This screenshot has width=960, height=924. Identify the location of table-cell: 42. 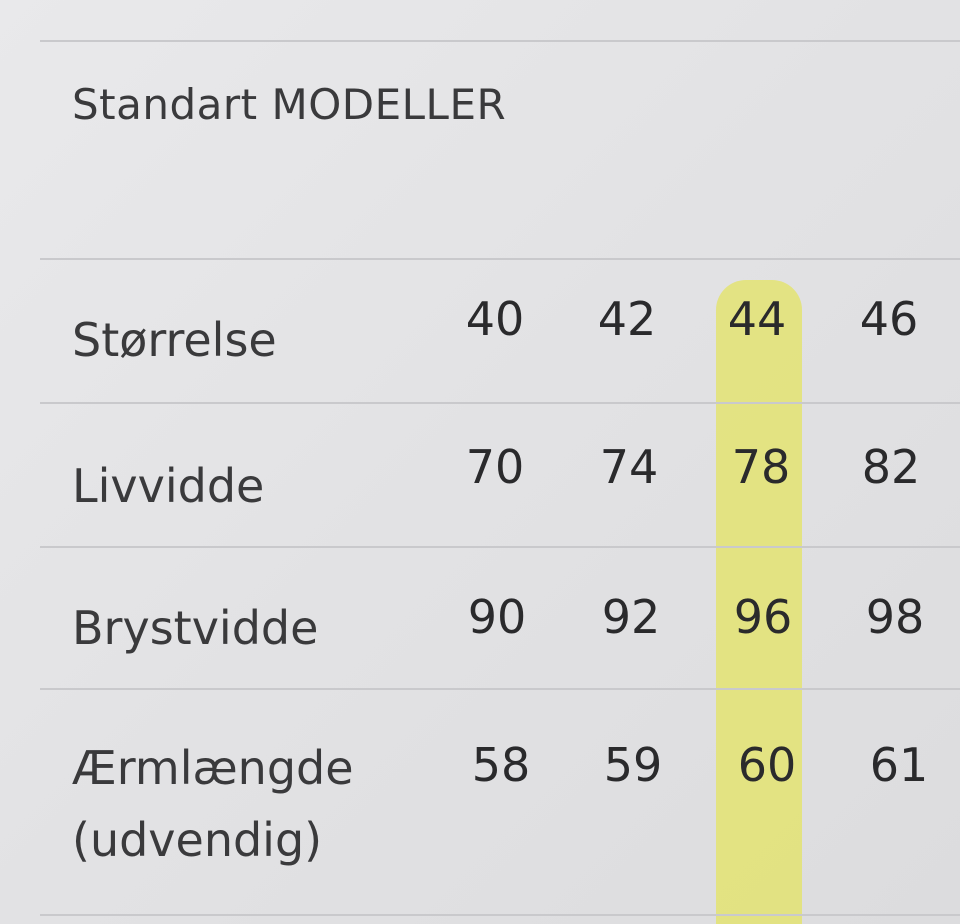
(627, 319).